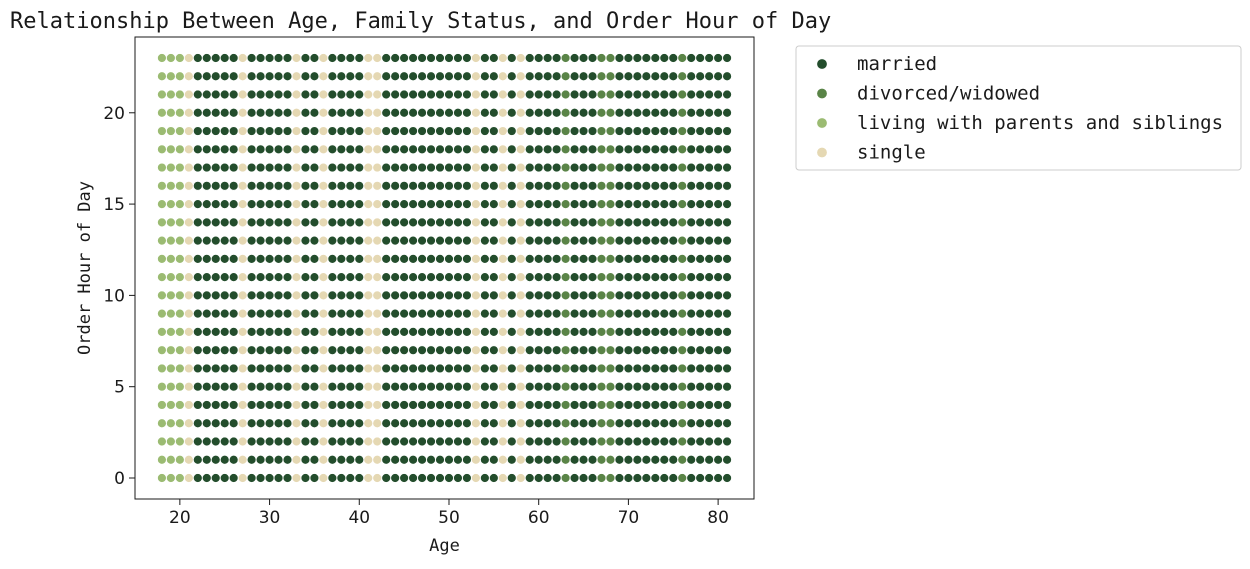  Describe the element at coordinates (85, 268) in the screenshot. I see `y-axis-label: Order Hour of Day` at that location.